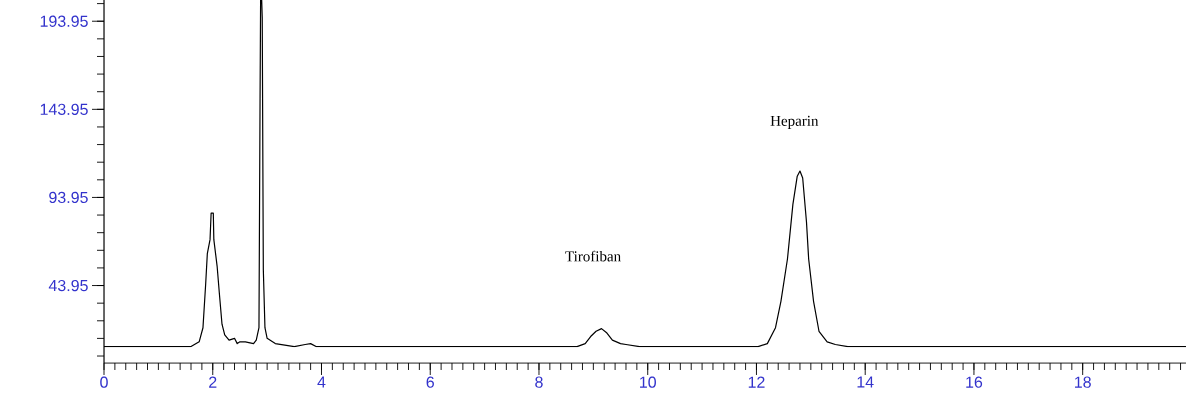 The width and height of the screenshot is (1186, 403). Describe the element at coordinates (430, 382) in the screenshot. I see `x-tick-label: 6` at that location.